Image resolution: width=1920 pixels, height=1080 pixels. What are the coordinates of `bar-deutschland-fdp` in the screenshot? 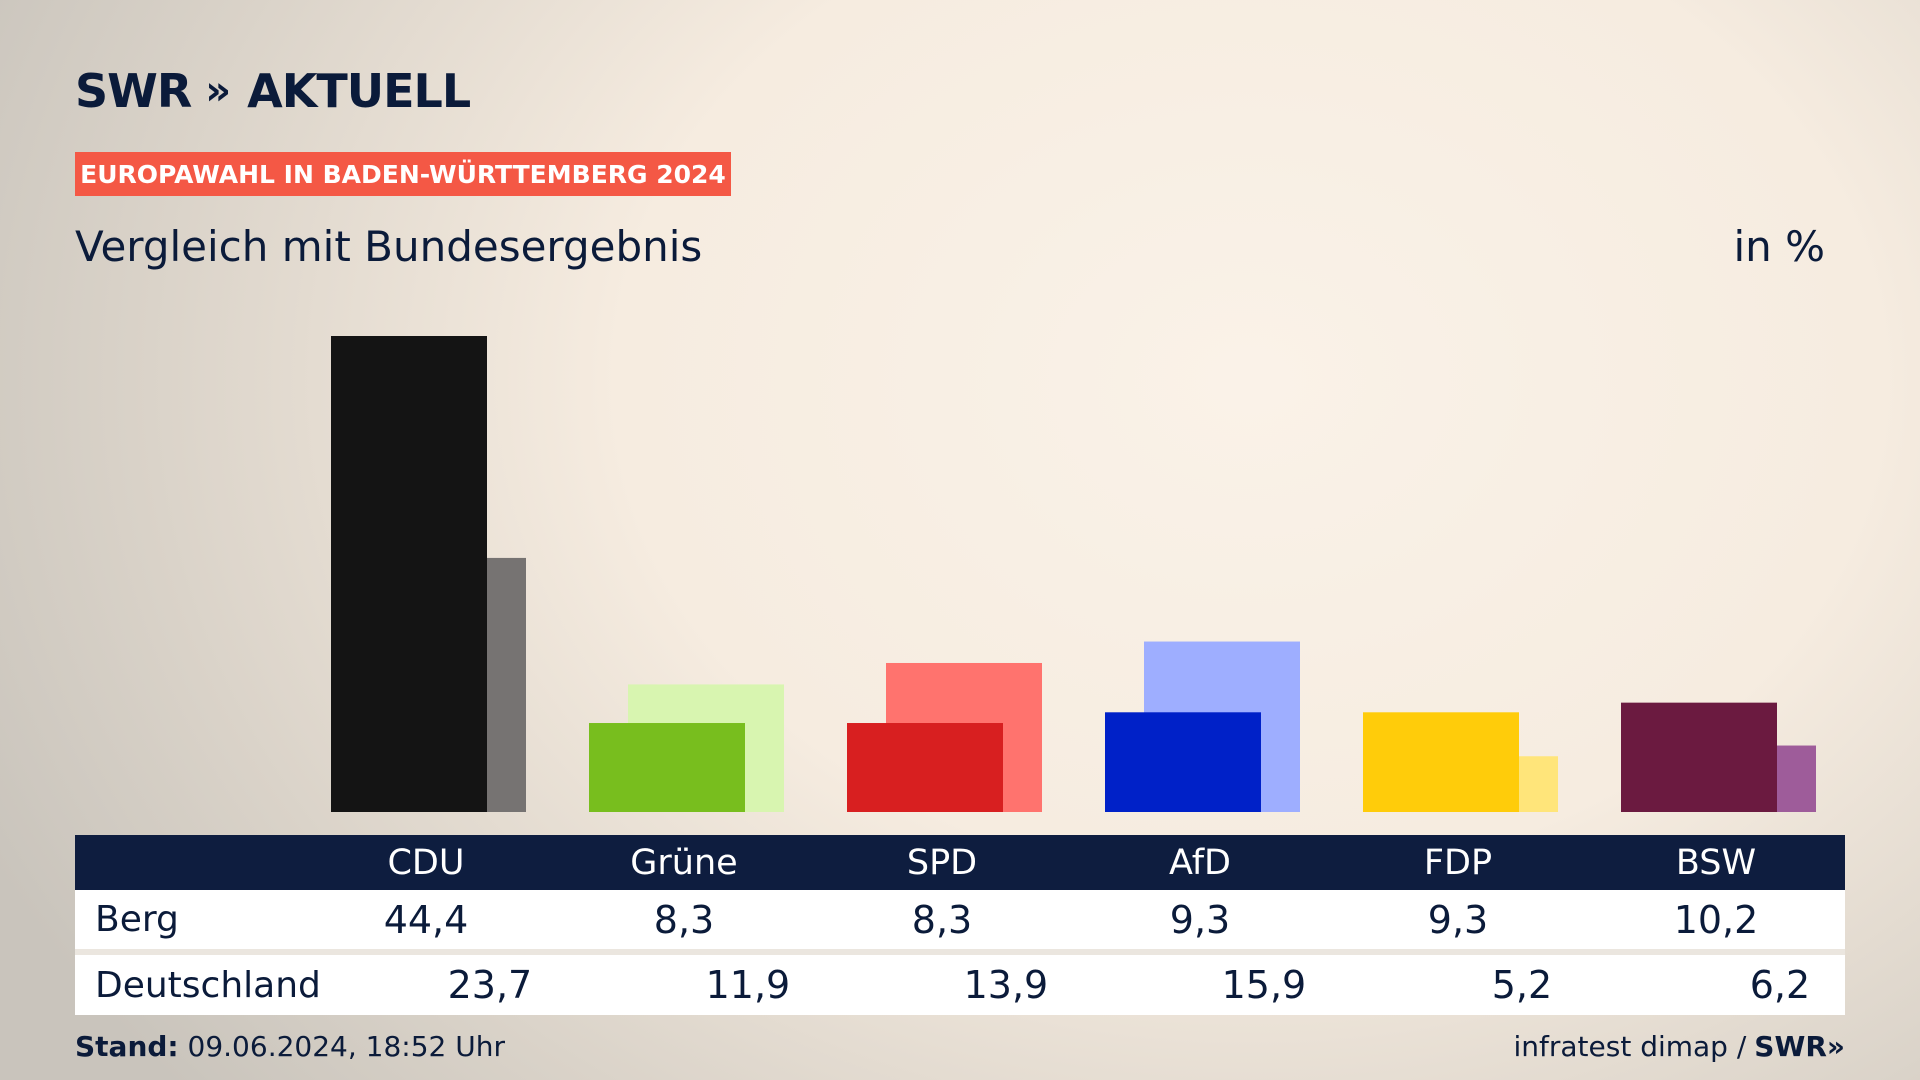 It's located at (1538, 784).